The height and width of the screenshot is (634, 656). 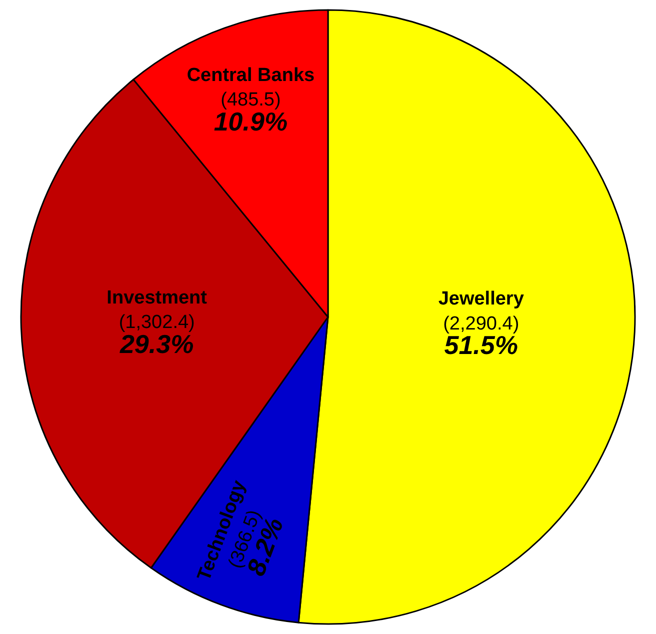 I want to click on data-label: (485.5) 10.9%, so click(x=251, y=113).